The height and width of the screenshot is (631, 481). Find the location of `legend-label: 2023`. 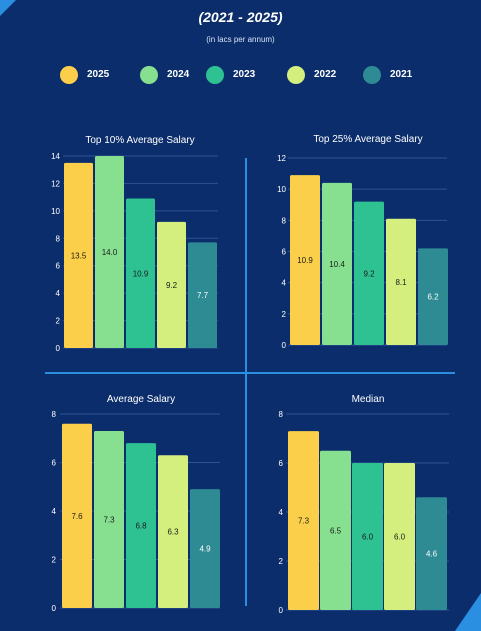

legend-label: 2023 is located at coordinates (244, 74).